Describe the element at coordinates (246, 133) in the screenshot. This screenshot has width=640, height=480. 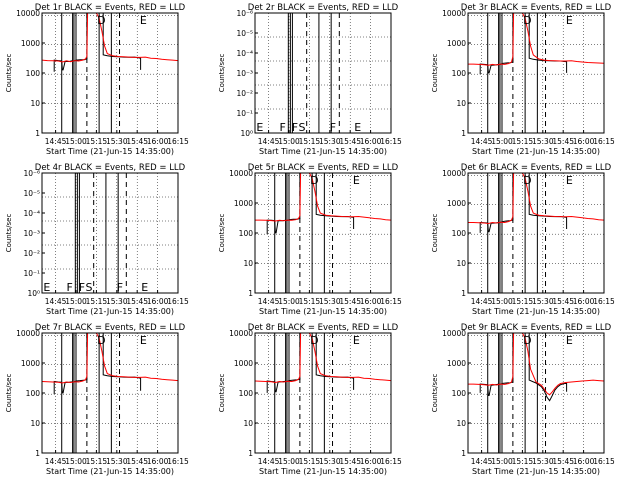
I see `y-tick-label: 10⁰` at that location.